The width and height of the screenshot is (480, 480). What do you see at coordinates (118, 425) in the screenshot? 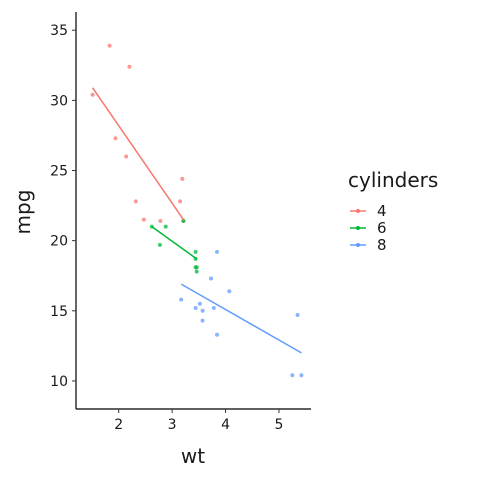
I see `x-tick-label: 2` at bounding box center [118, 425].